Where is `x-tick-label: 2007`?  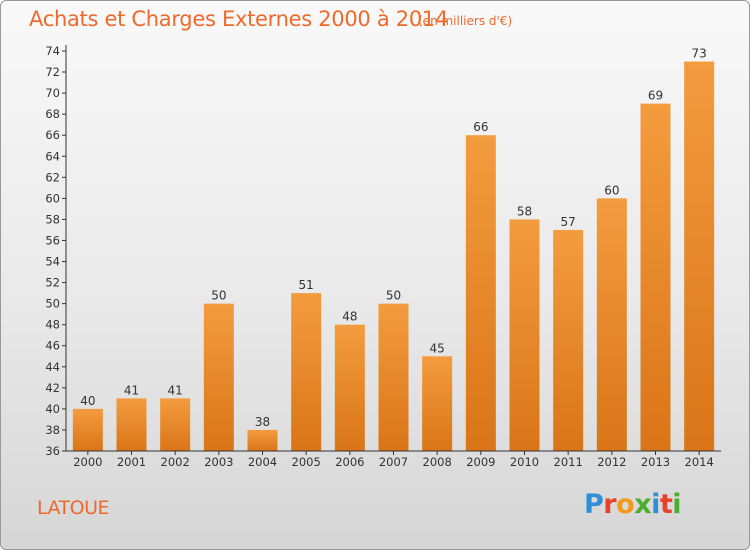 x-tick-label: 2007 is located at coordinates (393, 462).